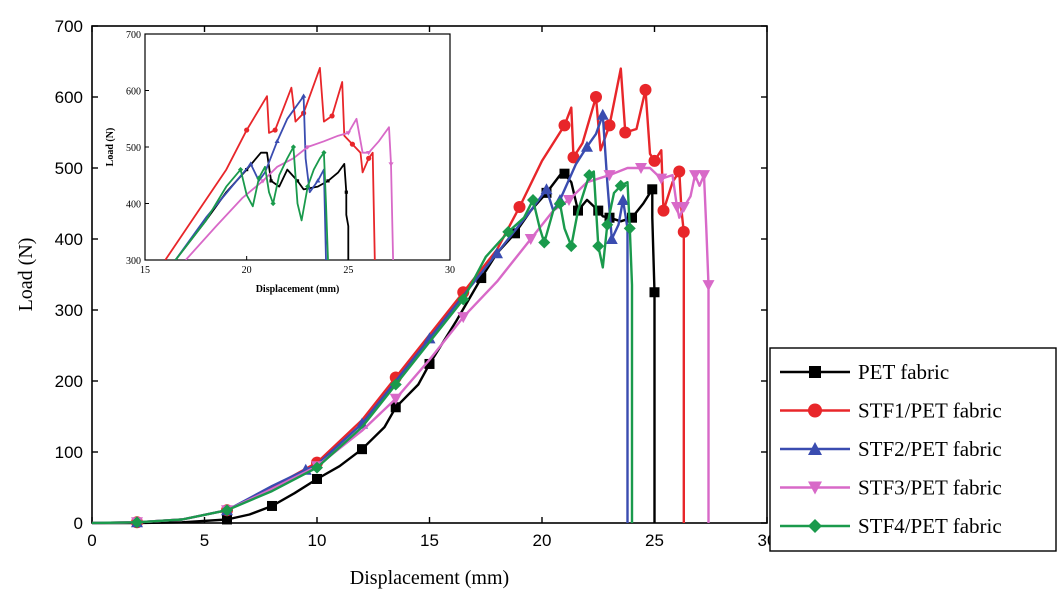  I want to click on inset-series-line, so click(270, 163).